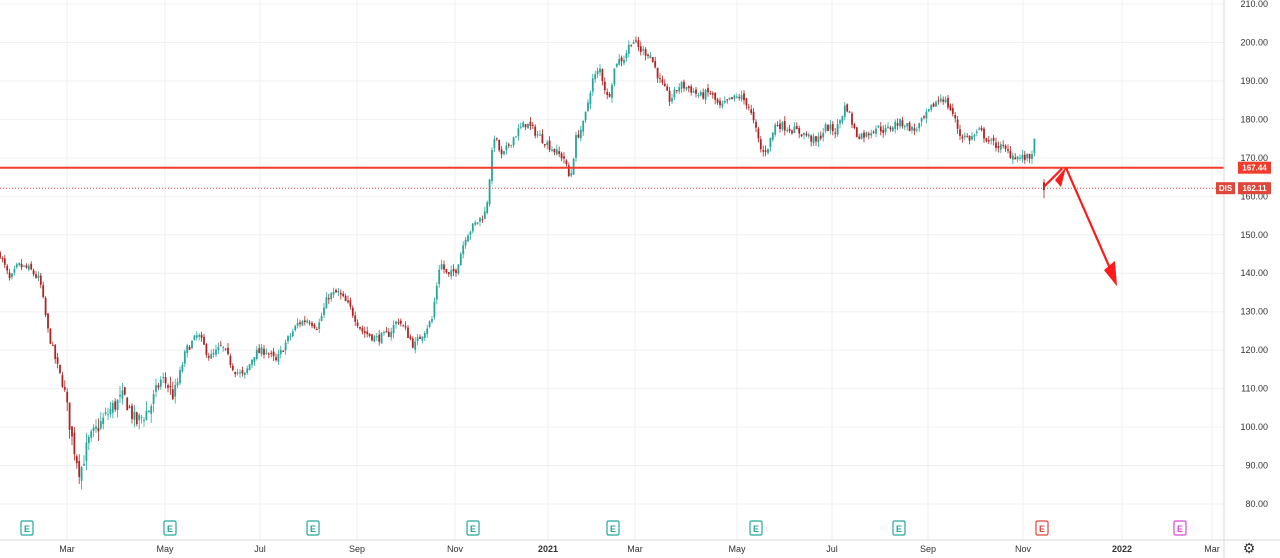 This screenshot has height=558, width=1280. Describe the element at coordinates (548, 549) in the screenshot. I see `time-tick-label: 2021` at that location.